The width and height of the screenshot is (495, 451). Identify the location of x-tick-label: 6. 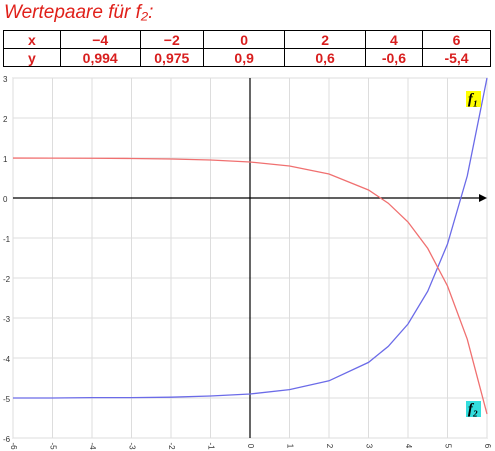
(487, 446).